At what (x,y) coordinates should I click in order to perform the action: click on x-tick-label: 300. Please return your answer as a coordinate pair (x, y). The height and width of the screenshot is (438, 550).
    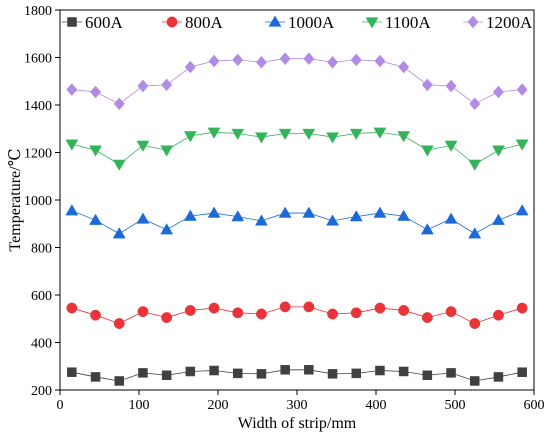
    Looking at the image, I should click on (297, 405).